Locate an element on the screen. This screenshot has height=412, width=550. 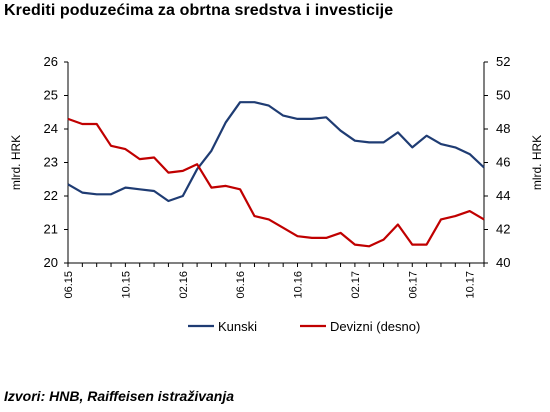
x-tick-label: 10.17 is located at coordinates (471, 285).